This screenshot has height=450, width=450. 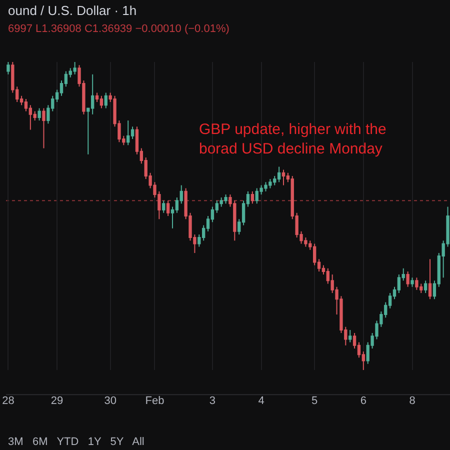 What do you see at coordinates (363, 401) in the screenshot?
I see `x-tick-label: 6` at bounding box center [363, 401].